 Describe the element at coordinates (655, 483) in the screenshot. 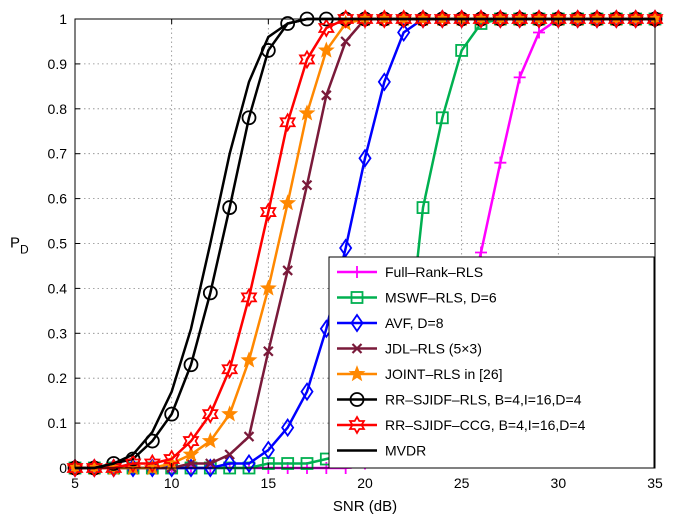

I see `x-tick-label: 35` at that location.